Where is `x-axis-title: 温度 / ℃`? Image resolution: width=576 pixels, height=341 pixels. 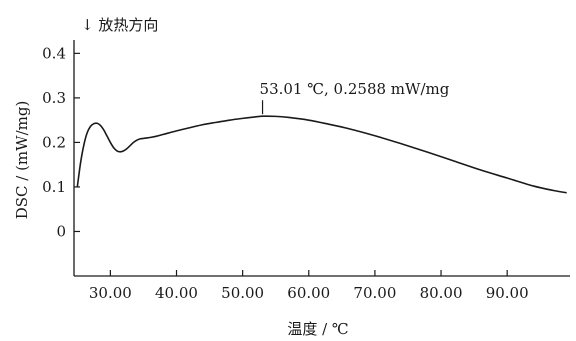
x-axis-title: 温度 / ℃ is located at coordinates (317, 329).